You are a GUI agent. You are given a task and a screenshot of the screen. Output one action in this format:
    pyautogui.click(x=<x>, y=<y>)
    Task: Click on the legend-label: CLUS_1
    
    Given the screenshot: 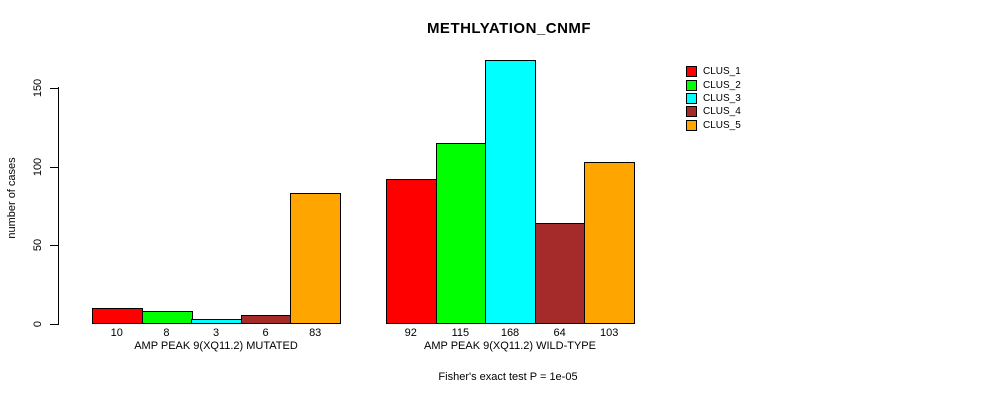 What is the action you would take?
    pyautogui.click(x=722, y=72)
    